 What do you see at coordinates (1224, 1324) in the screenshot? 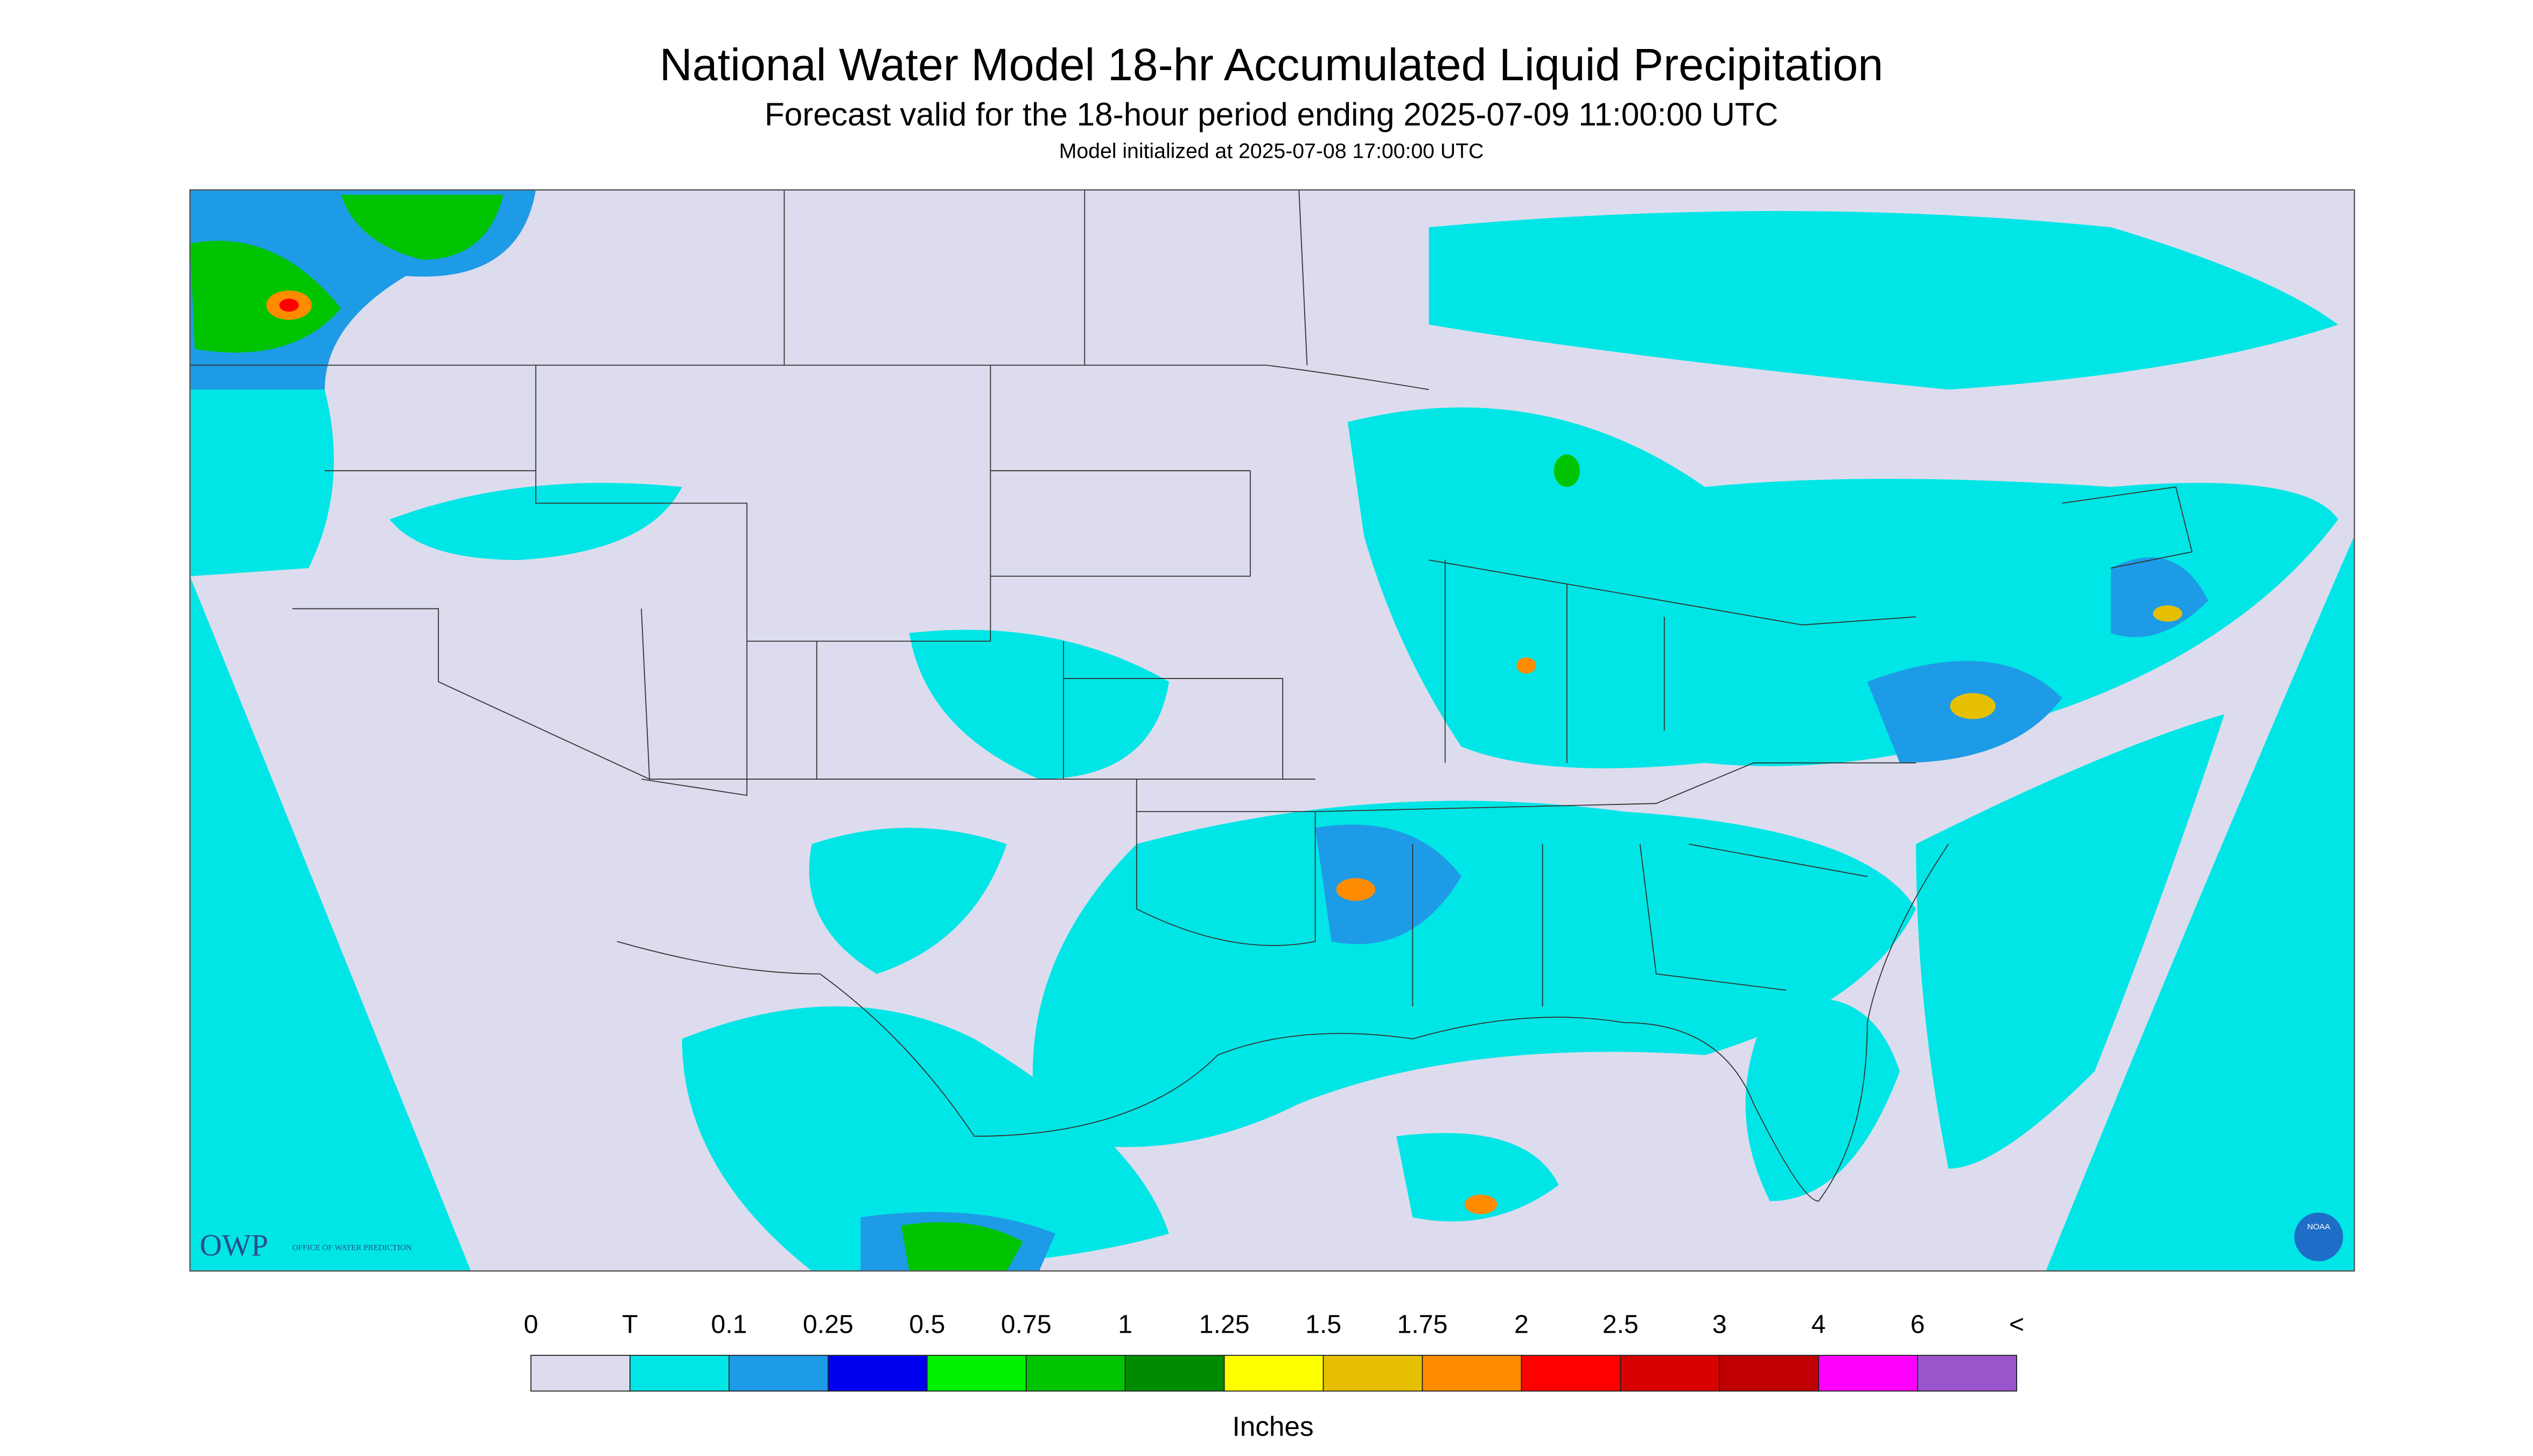
I see `colorbar-label: 1.25` at bounding box center [1224, 1324].